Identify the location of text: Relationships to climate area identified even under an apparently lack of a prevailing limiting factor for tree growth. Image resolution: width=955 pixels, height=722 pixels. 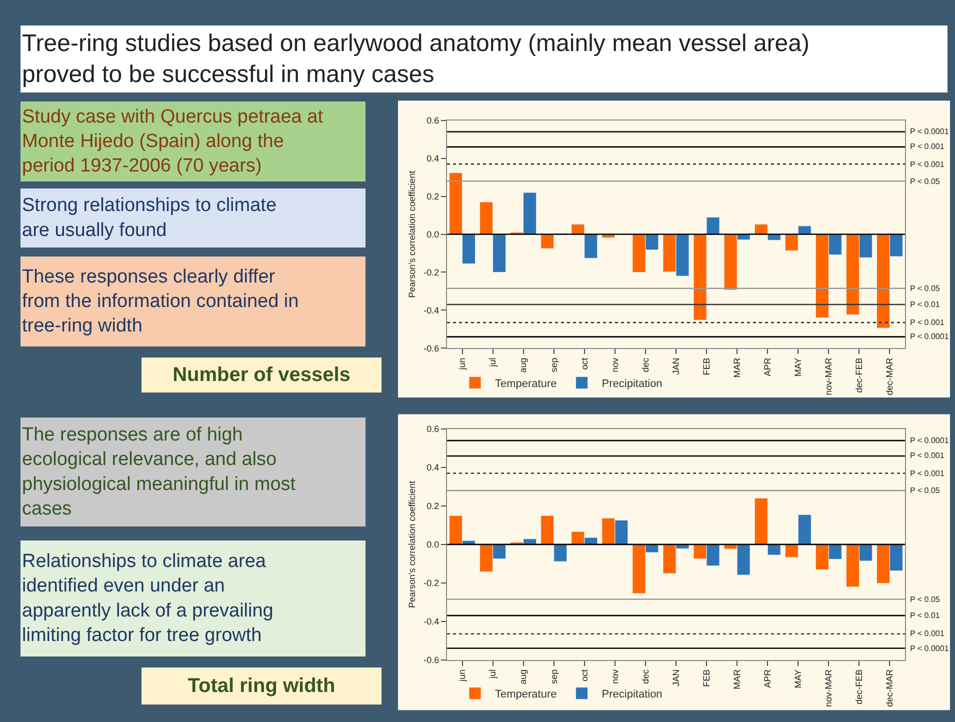
(148, 598).